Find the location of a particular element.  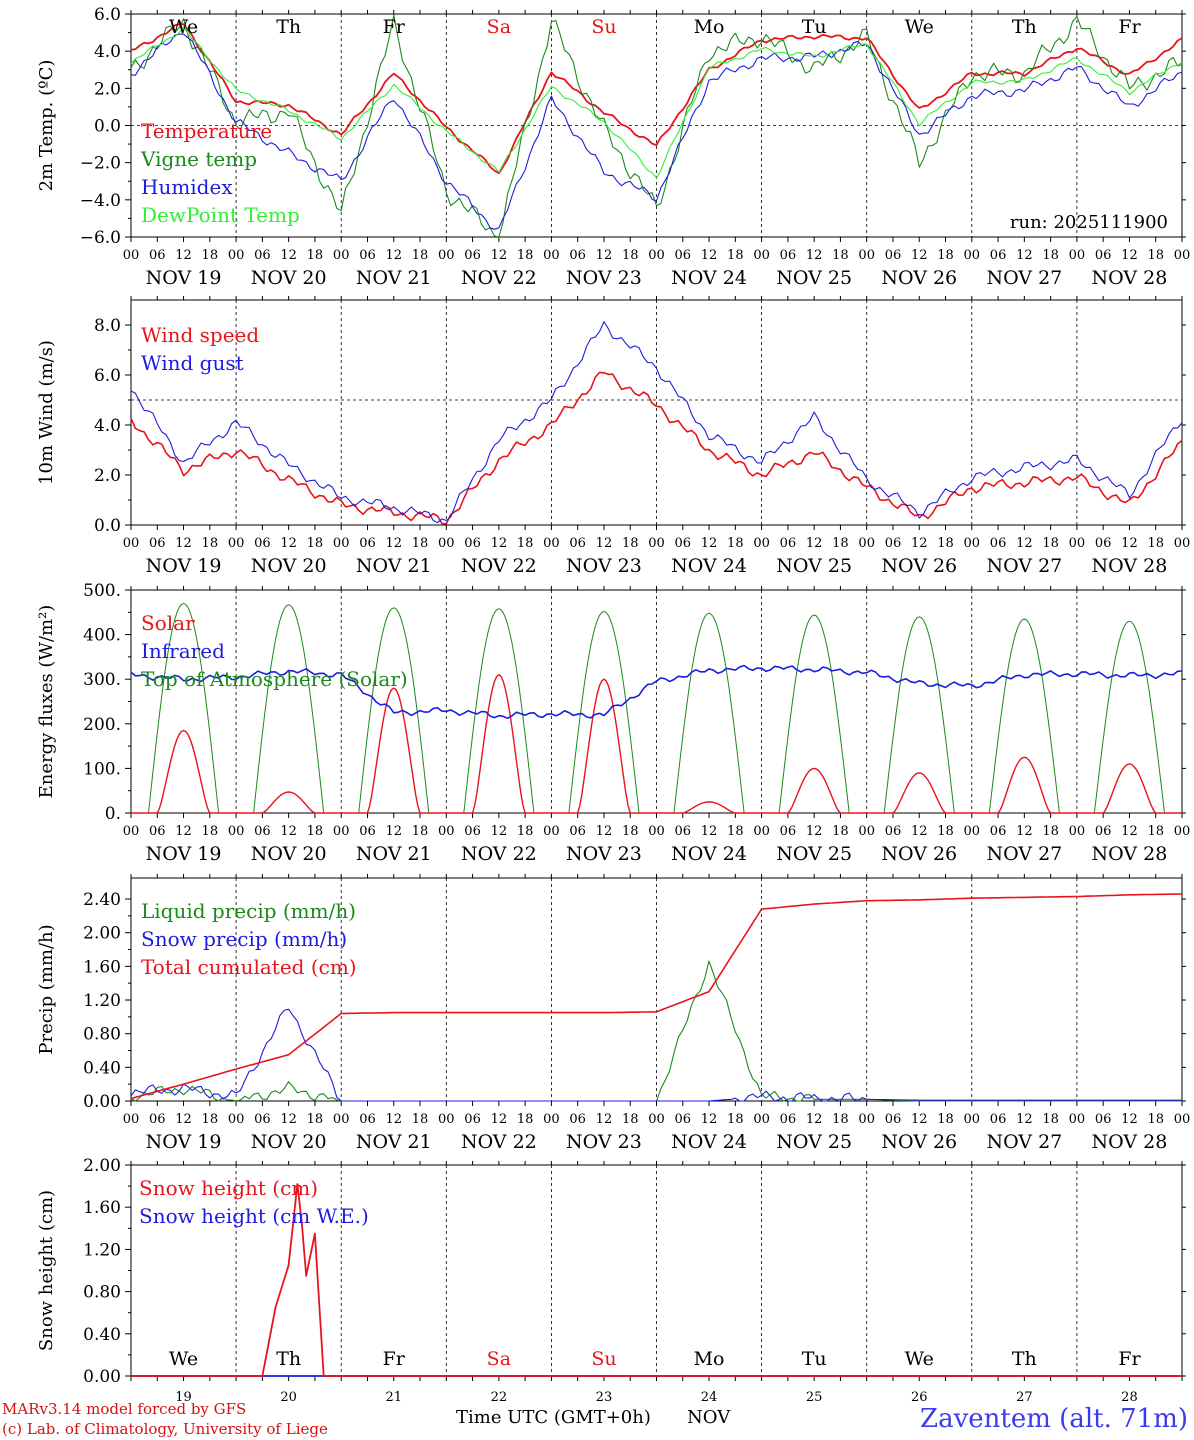

panel-0-ylabel: 2m Temp. (ºC) is located at coordinates (46, 126).